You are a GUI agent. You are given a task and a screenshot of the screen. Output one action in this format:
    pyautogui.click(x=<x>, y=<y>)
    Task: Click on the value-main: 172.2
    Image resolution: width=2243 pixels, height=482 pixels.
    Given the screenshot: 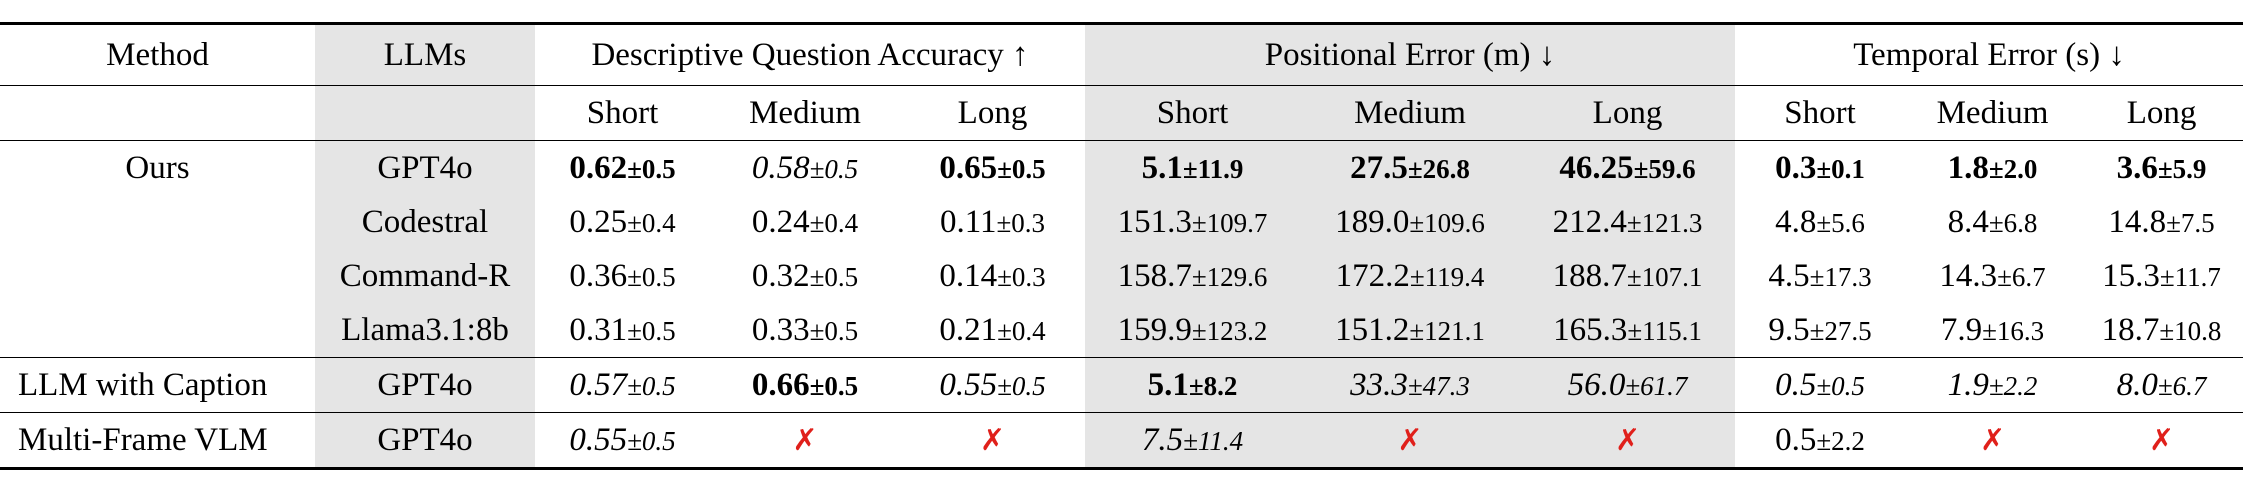 What is the action you would take?
    pyautogui.click(x=1372, y=275)
    